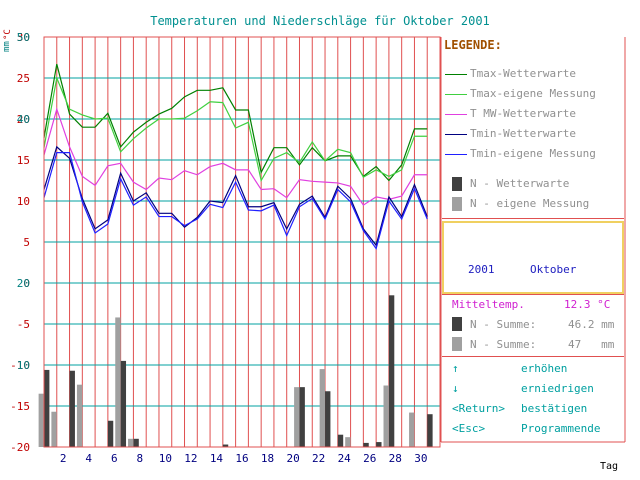  What do you see at coordinates (23, 78) in the screenshot?
I see `y-tick-label-temp: 25` at bounding box center [23, 78].